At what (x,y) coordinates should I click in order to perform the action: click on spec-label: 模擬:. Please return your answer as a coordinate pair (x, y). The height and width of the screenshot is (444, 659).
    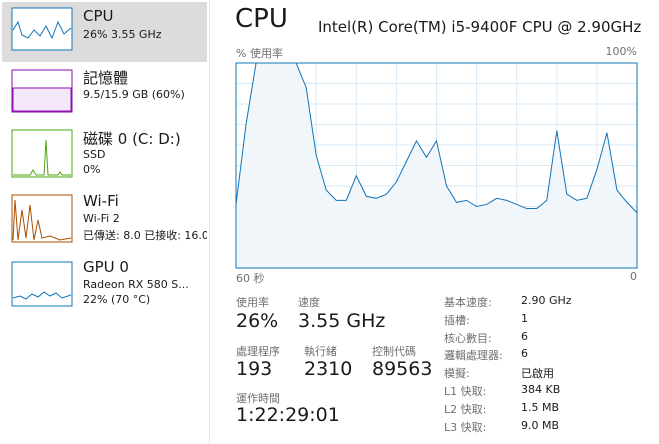
    Looking at the image, I should click on (457, 374).